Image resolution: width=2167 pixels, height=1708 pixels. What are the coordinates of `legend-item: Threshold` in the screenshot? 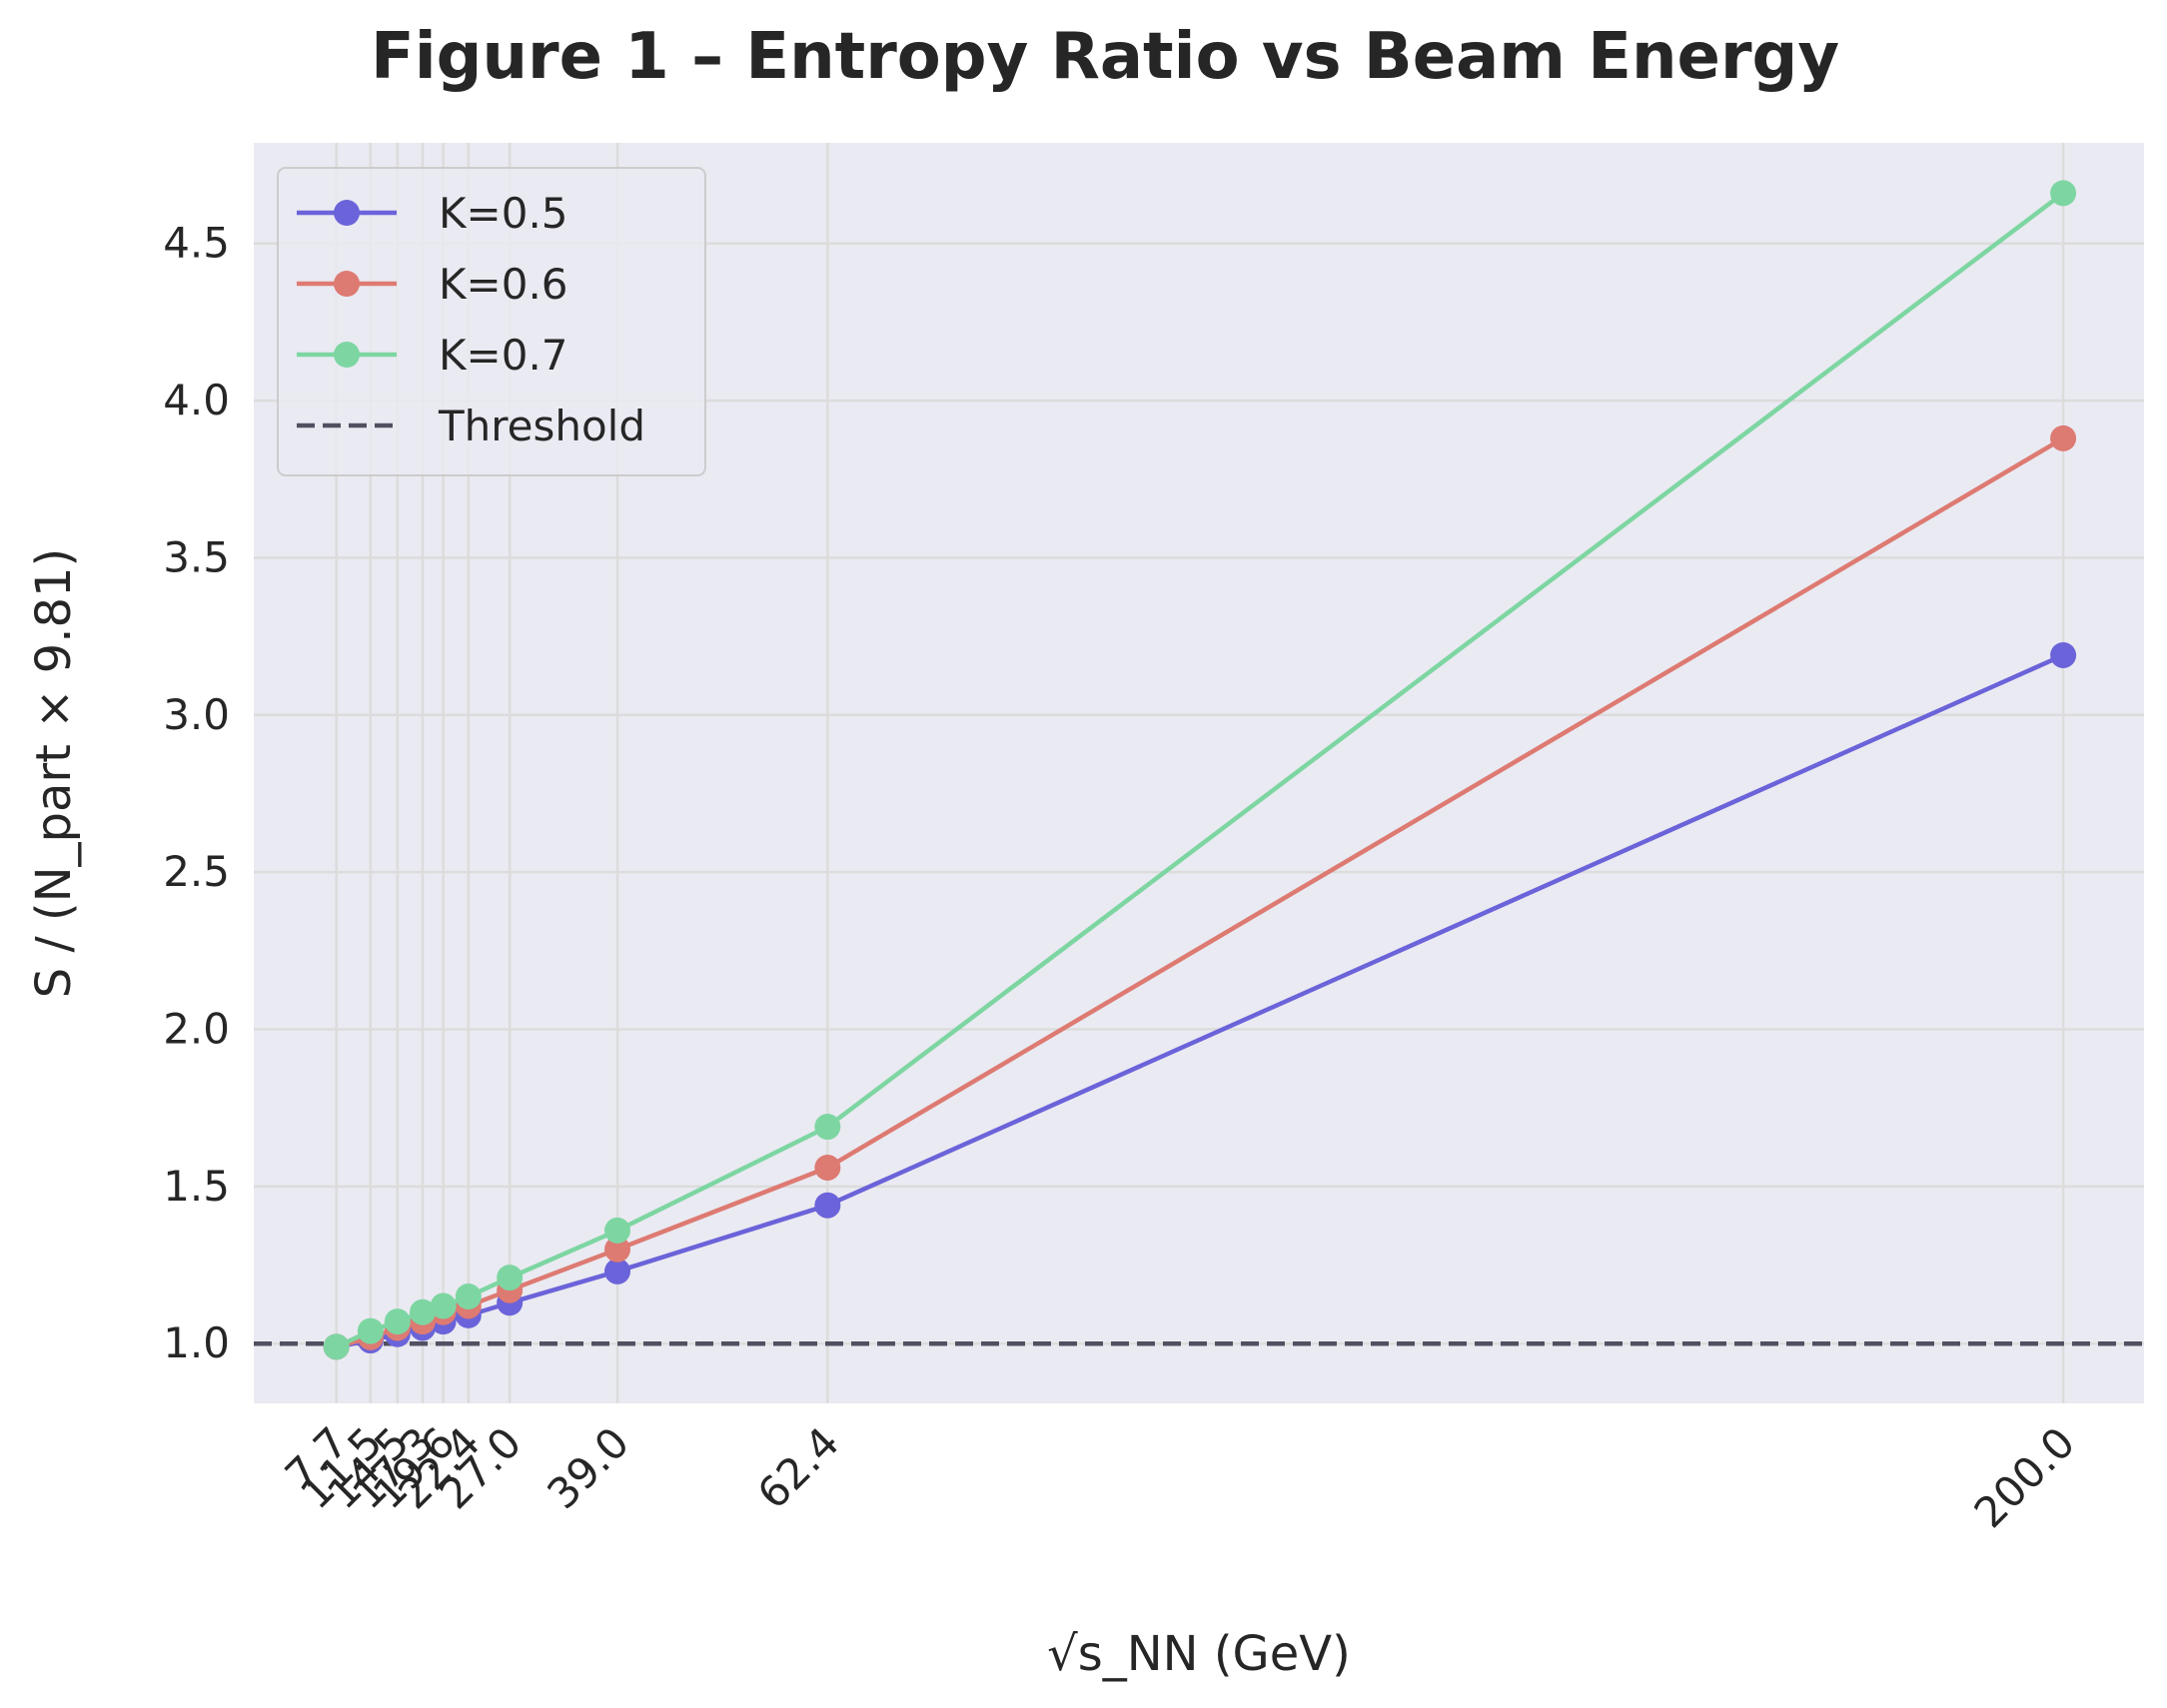 It's located at (471, 426).